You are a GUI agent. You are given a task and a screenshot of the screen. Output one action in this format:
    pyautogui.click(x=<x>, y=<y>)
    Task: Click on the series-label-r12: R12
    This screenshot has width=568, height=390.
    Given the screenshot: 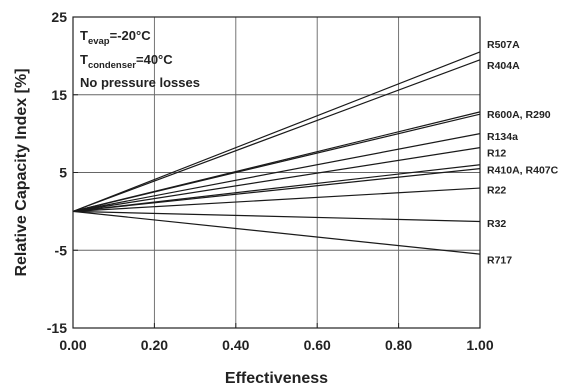 What is the action you would take?
    pyautogui.click(x=496, y=153)
    